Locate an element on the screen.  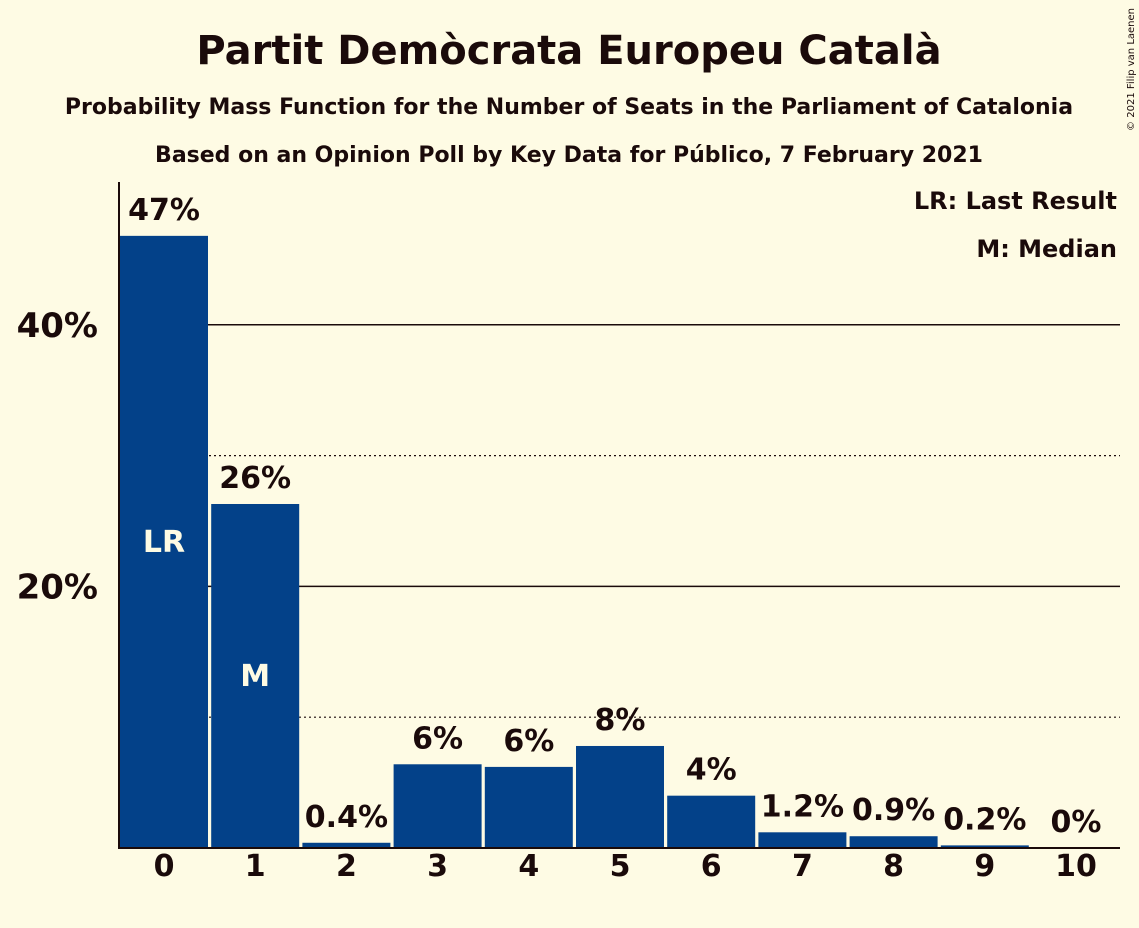
value-label-7: 1.2% is located at coordinates (802, 806).